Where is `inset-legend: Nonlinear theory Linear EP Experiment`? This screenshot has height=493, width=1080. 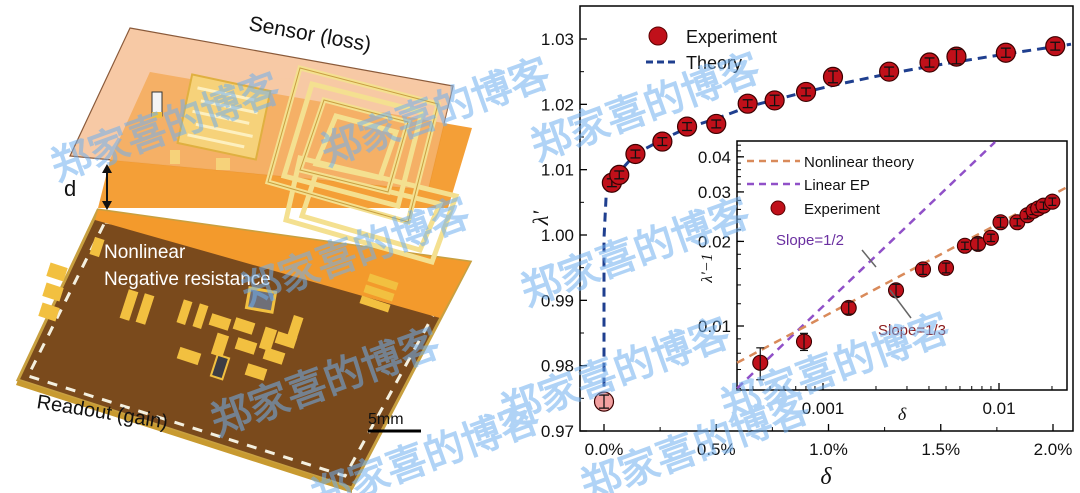
inset-legend: Nonlinear theory Linear EP Experiment is located at coordinates (831, 186).